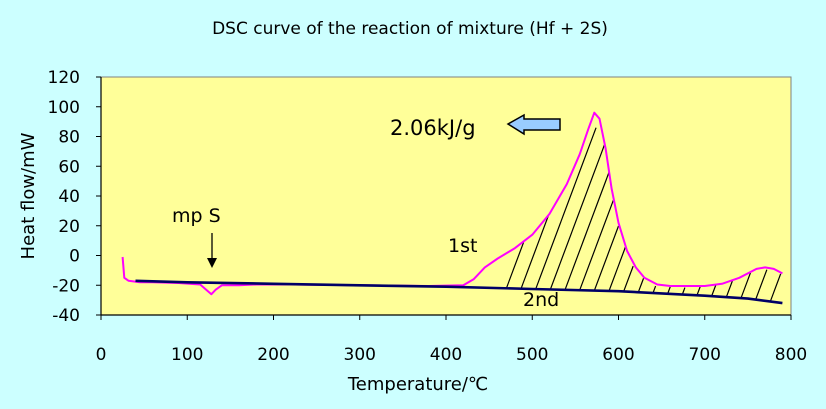  I want to click on mp-s-label: mp S, so click(196, 216).